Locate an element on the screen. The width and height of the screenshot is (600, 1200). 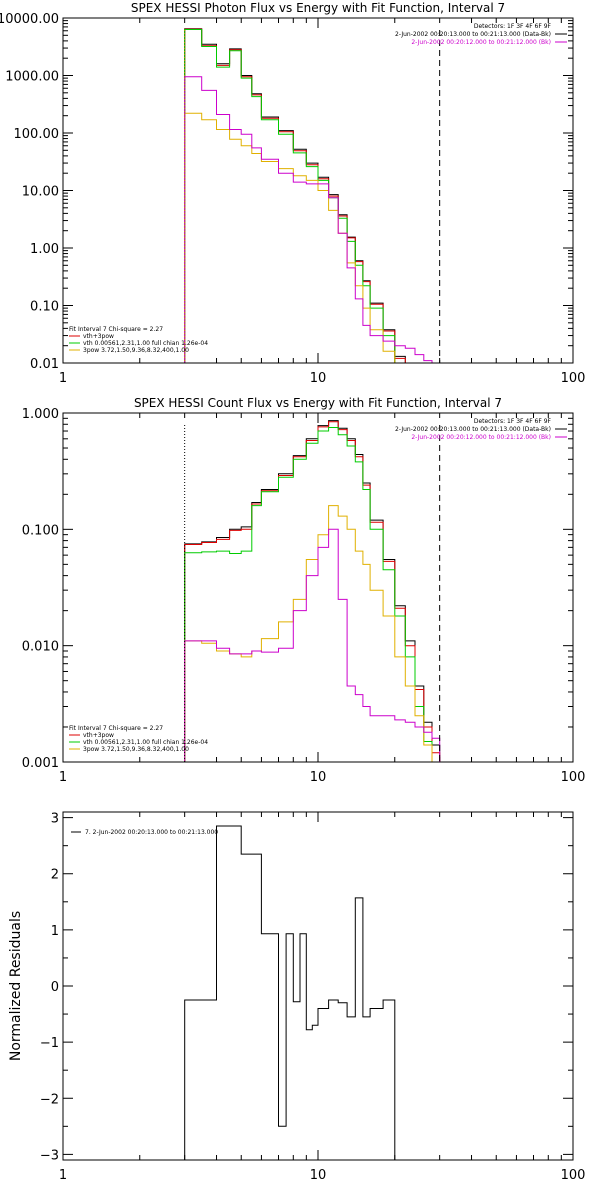
y-tick-label: 1000.00 is located at coordinates (32, 77).